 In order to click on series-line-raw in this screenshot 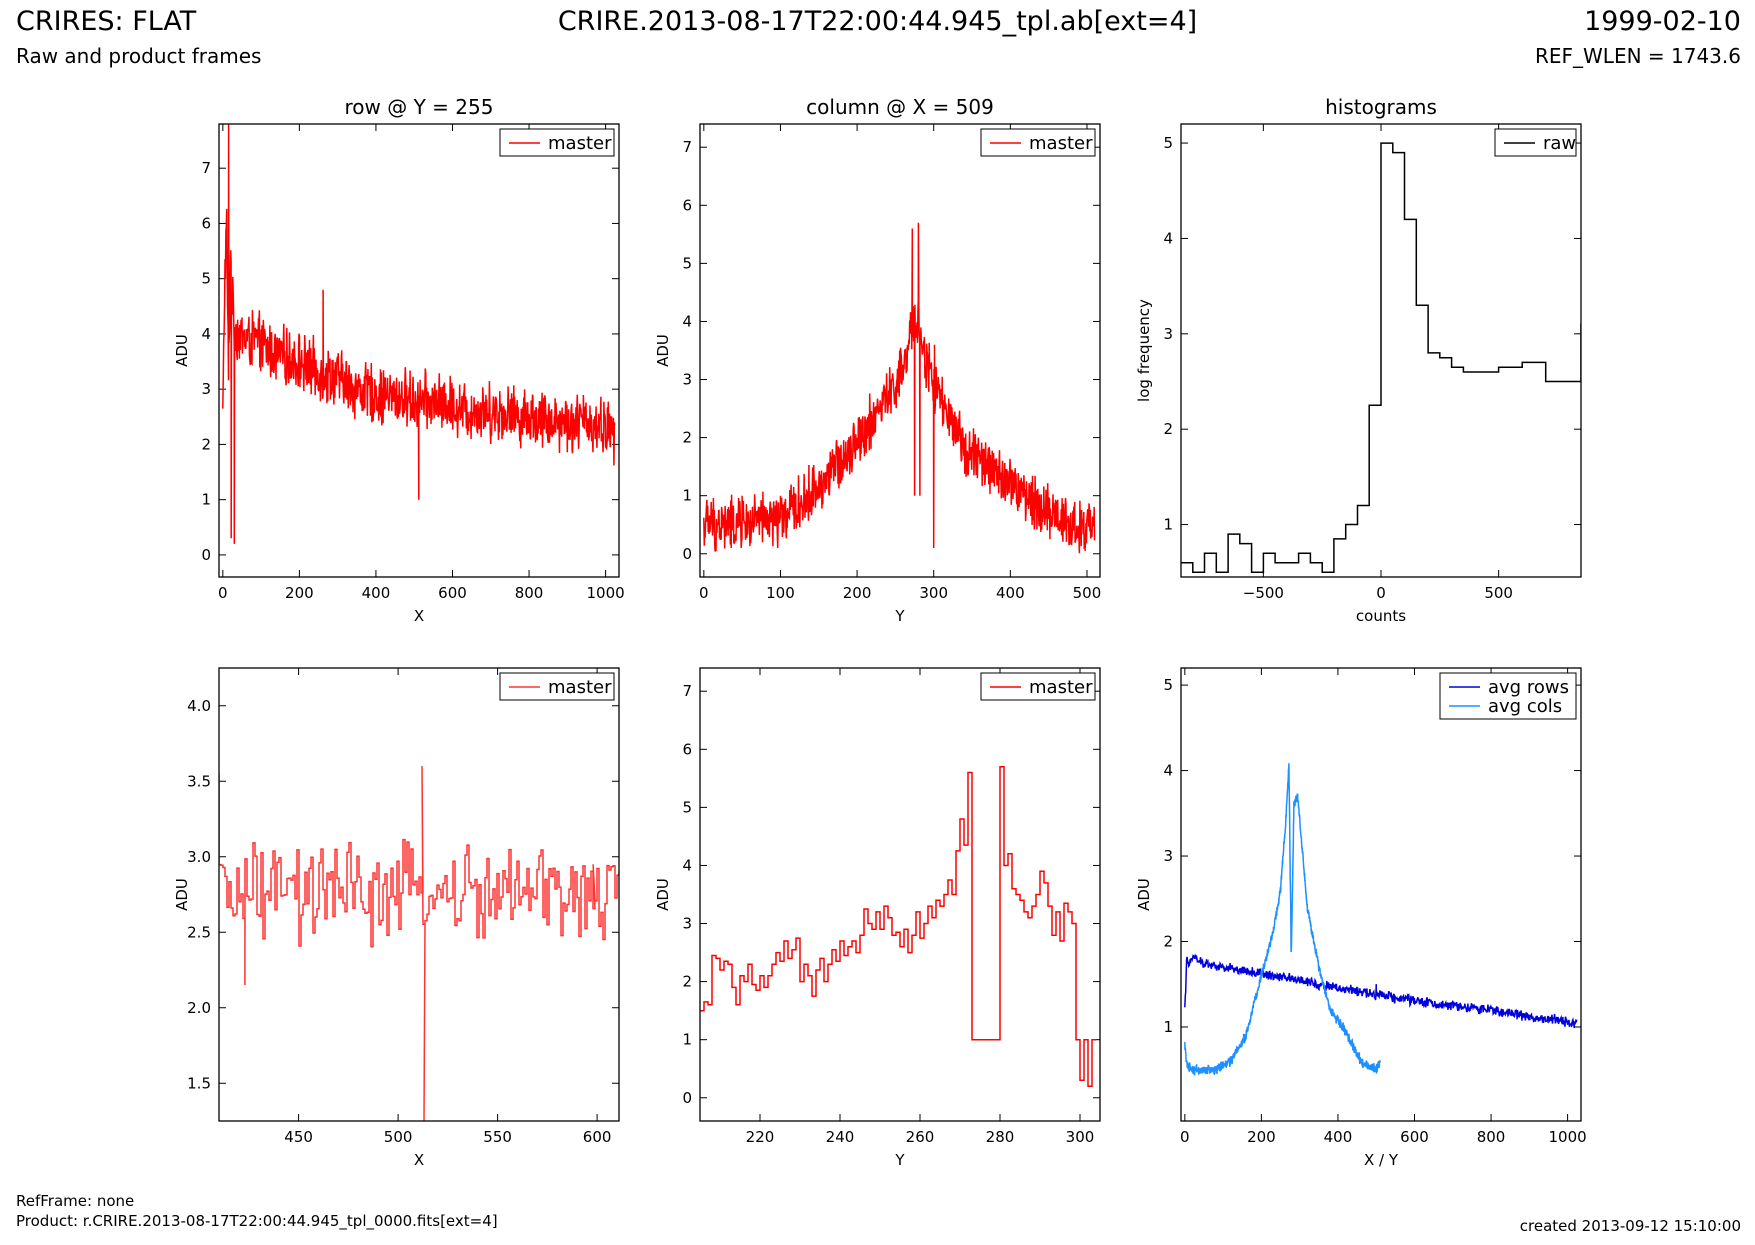, I will do `click(1381, 357)`.